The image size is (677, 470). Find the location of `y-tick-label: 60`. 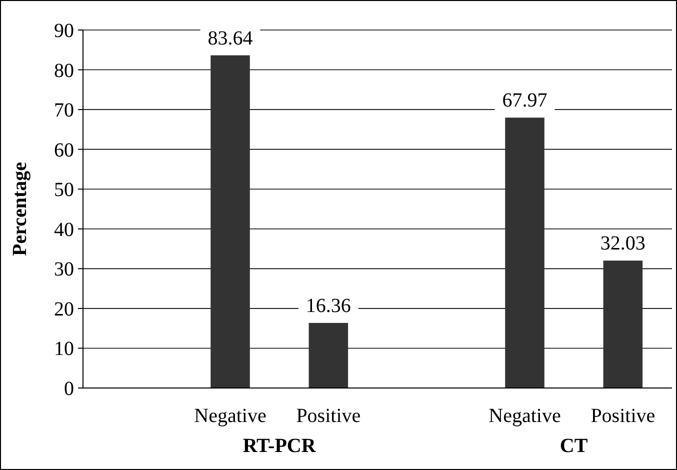

y-tick-label: 60 is located at coordinates (64, 150).